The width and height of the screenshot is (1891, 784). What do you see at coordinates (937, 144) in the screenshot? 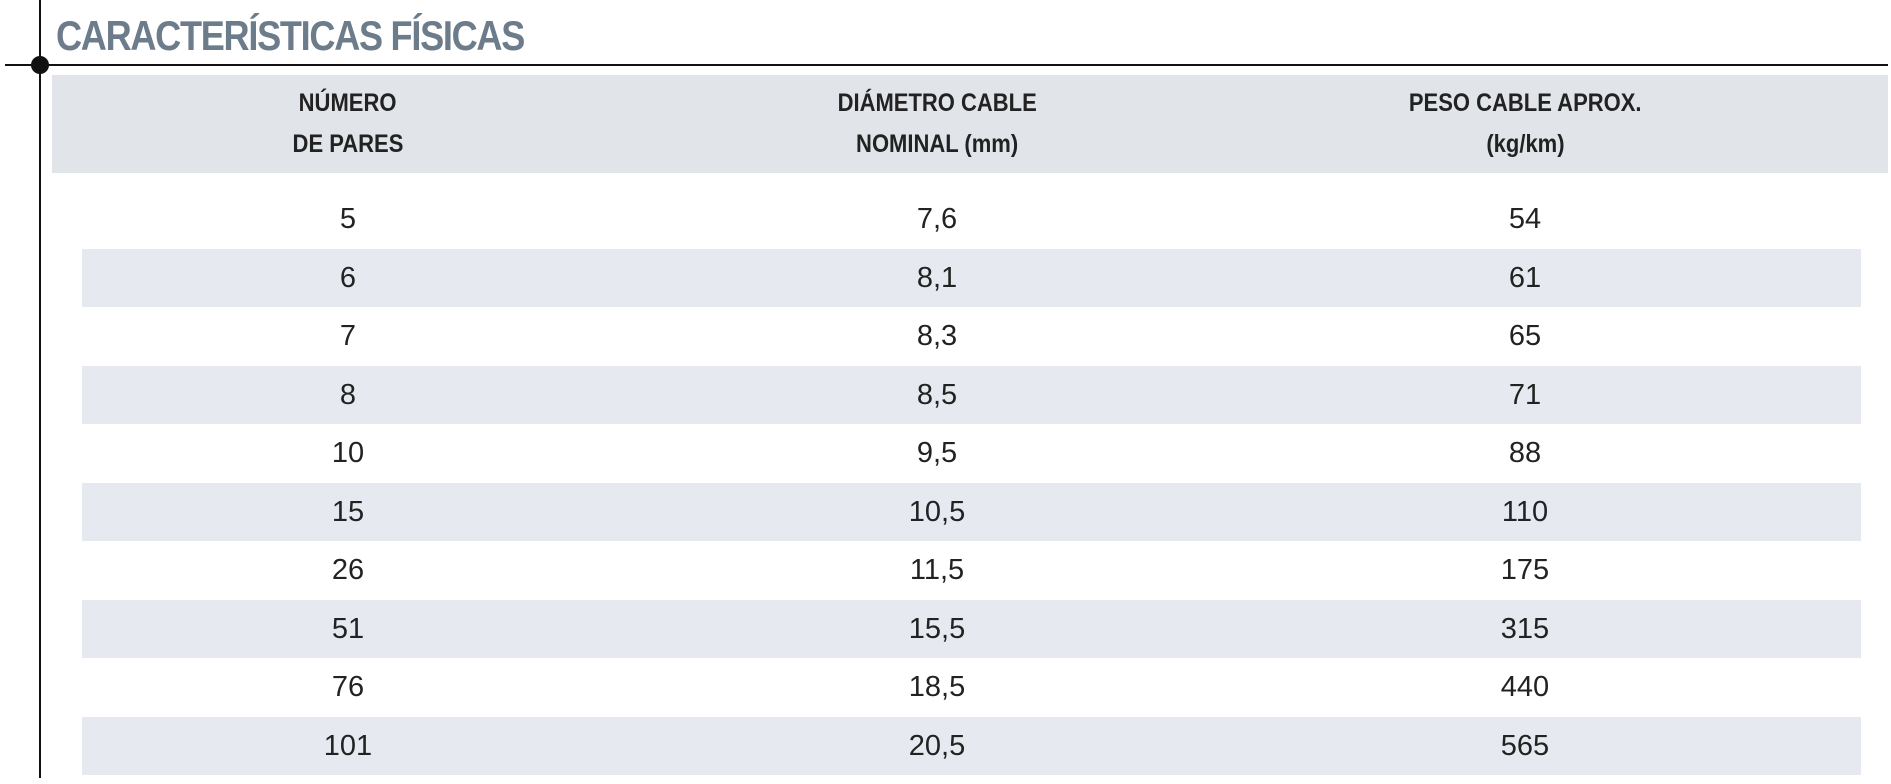
I see `header-text: NOMINAL (mm)` at bounding box center [937, 144].